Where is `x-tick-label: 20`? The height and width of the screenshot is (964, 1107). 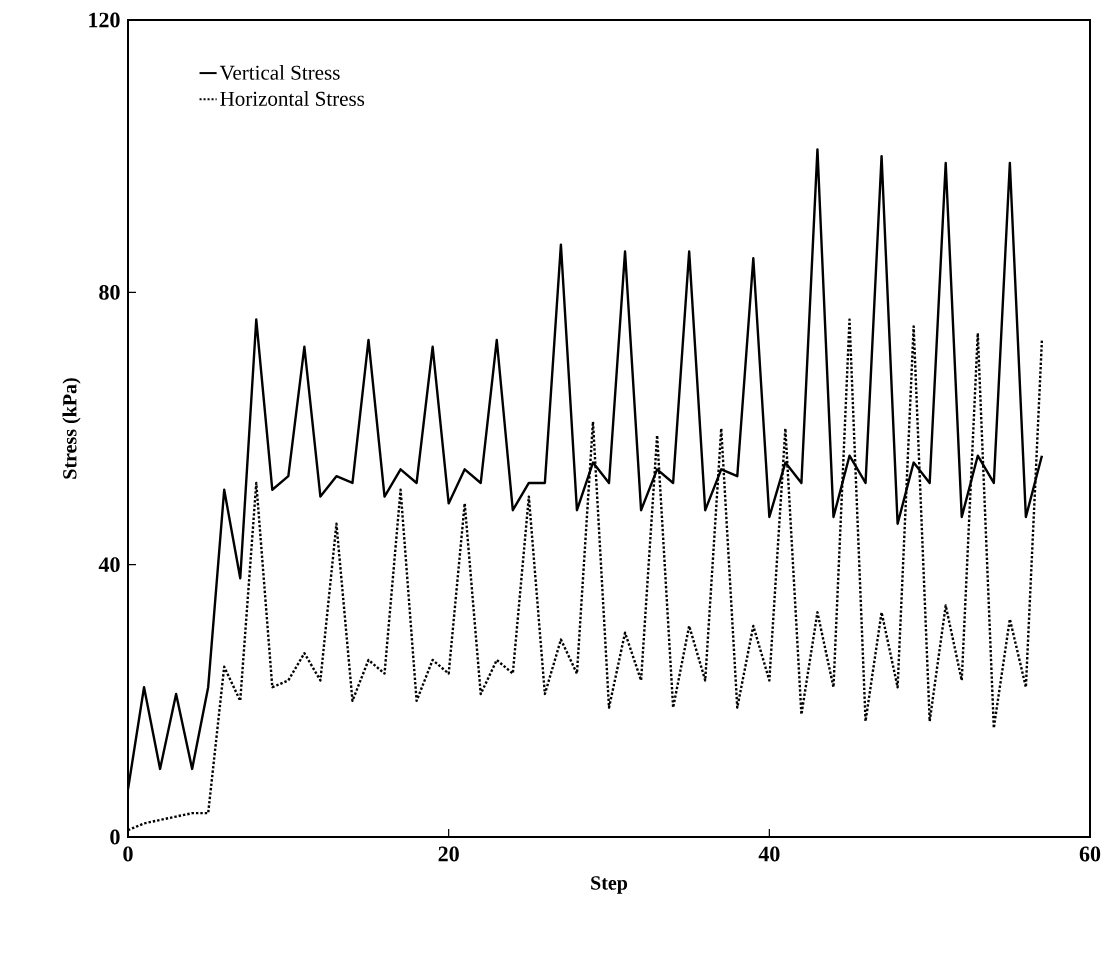
x-tick-label: 20 is located at coordinates (448, 854).